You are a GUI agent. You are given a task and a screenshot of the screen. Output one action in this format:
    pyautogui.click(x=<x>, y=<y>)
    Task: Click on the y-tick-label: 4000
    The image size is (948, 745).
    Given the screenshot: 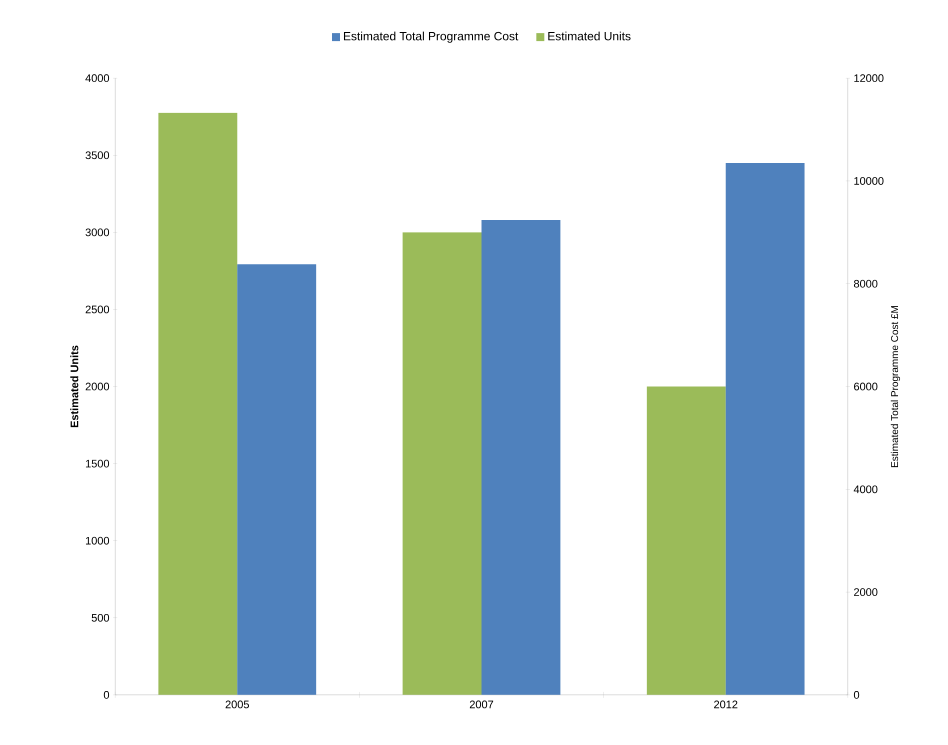 What is the action you would take?
    pyautogui.click(x=97, y=78)
    